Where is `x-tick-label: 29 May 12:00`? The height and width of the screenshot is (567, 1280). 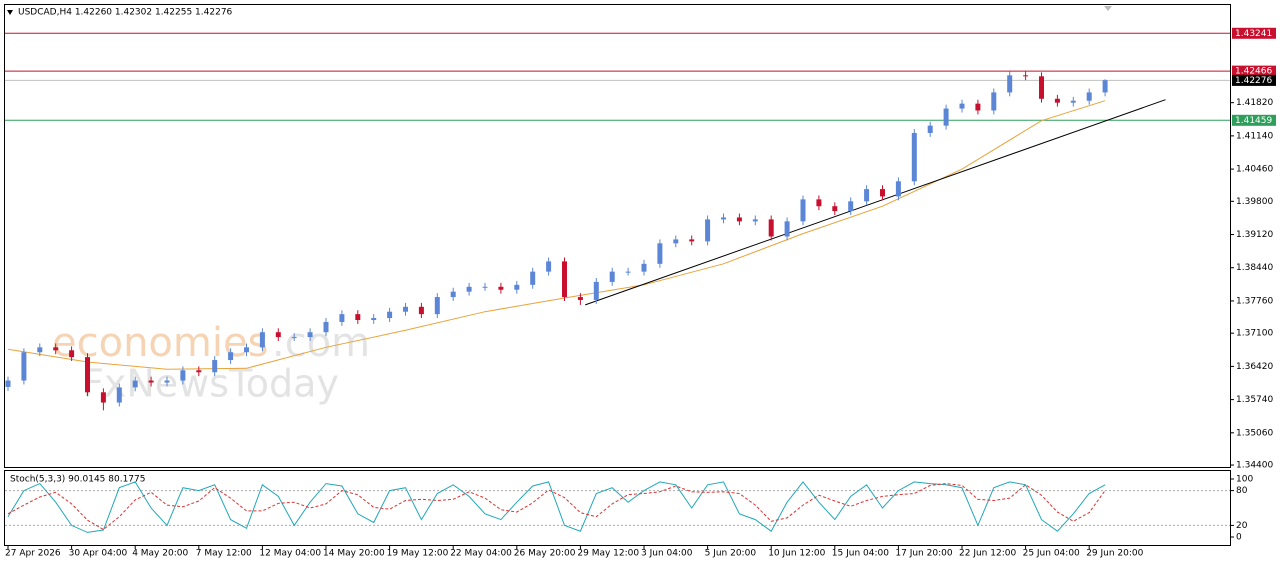
x-tick-label: 29 May 12:00 is located at coordinates (608, 554).